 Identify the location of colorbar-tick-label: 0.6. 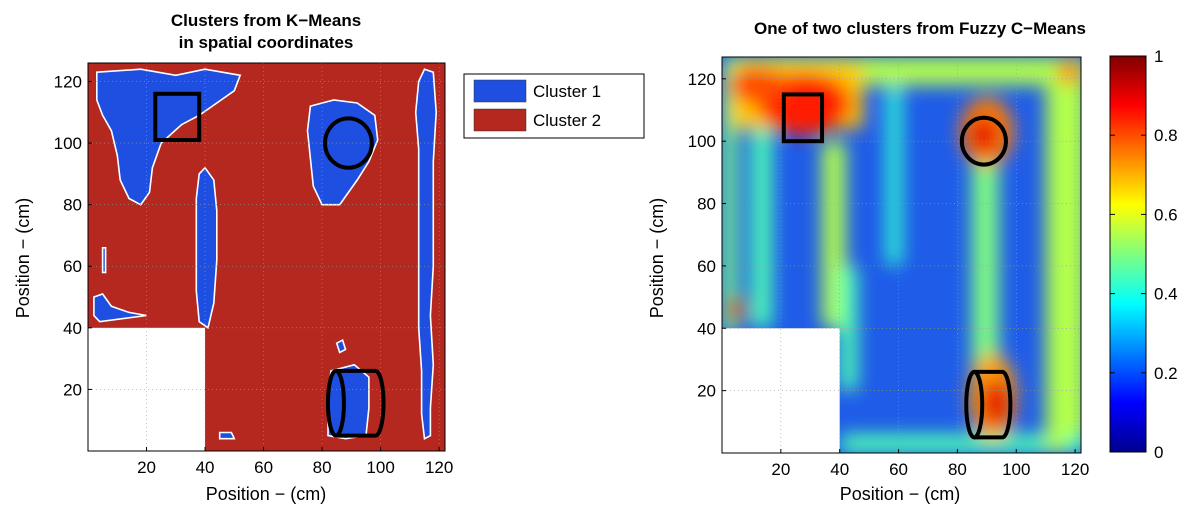
(1166, 214).